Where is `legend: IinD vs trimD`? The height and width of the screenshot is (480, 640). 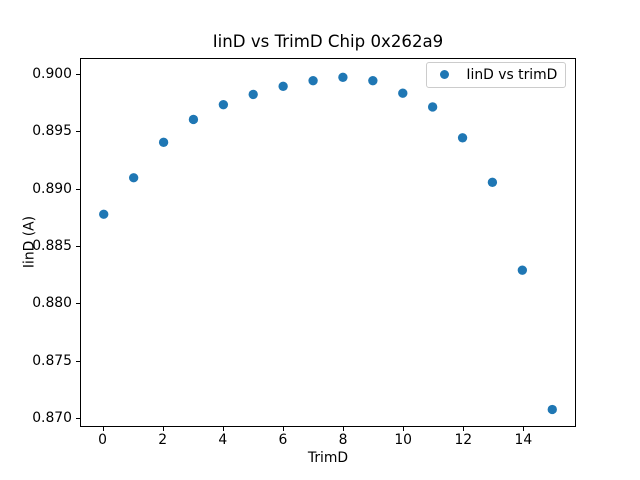 legend: IinD vs trimD is located at coordinates (496, 74).